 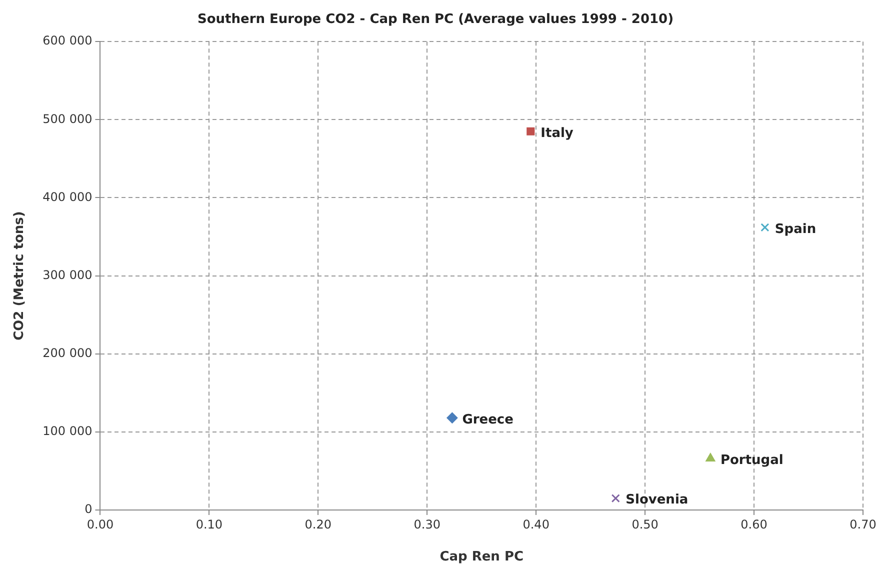 I want to click on x-tick-label: 0.00, so click(x=100, y=524).